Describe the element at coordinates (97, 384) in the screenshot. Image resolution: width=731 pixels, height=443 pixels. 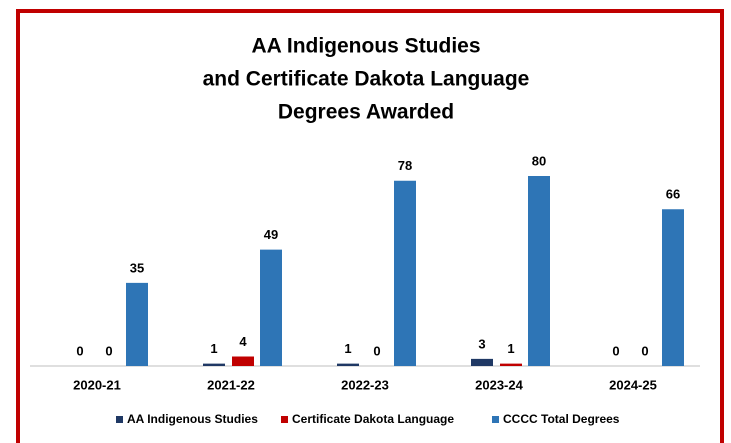
I see `x-tick-label: 2020-21` at that location.